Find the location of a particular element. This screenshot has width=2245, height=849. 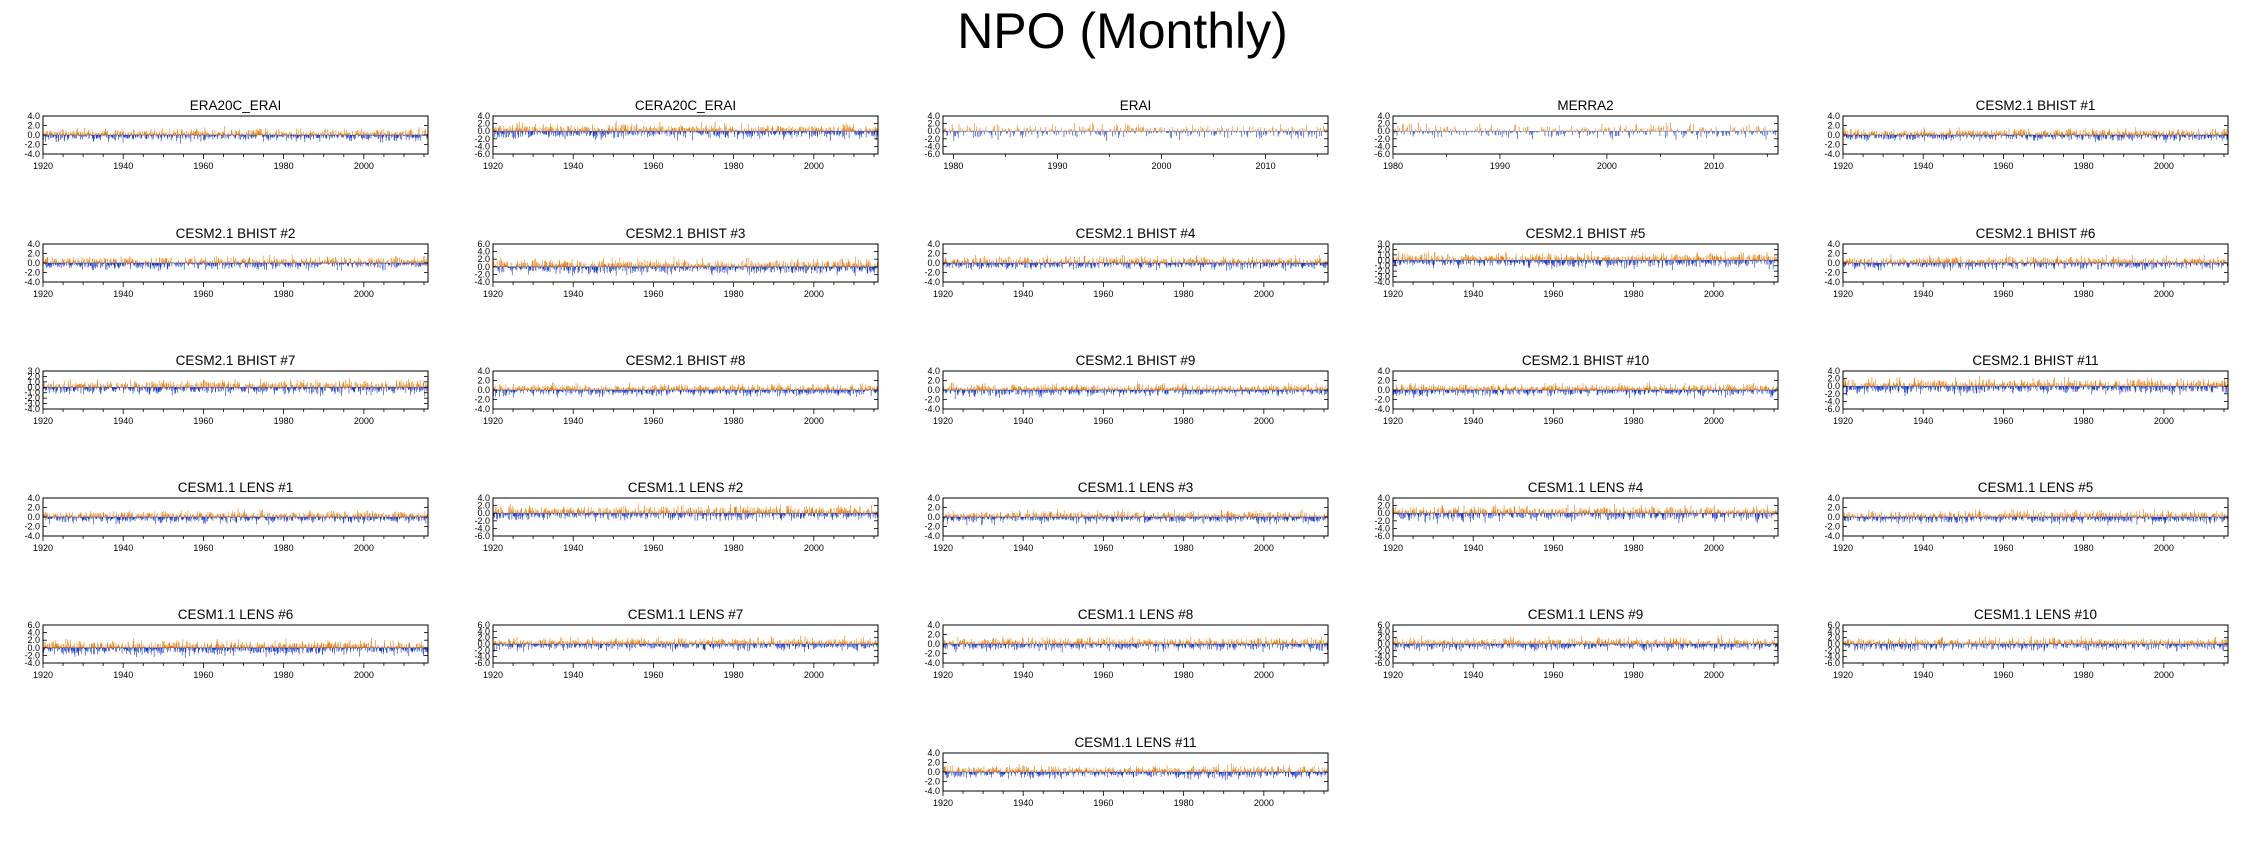

panel-title: CESM2.1 BHIST #1 is located at coordinates (2036, 105).